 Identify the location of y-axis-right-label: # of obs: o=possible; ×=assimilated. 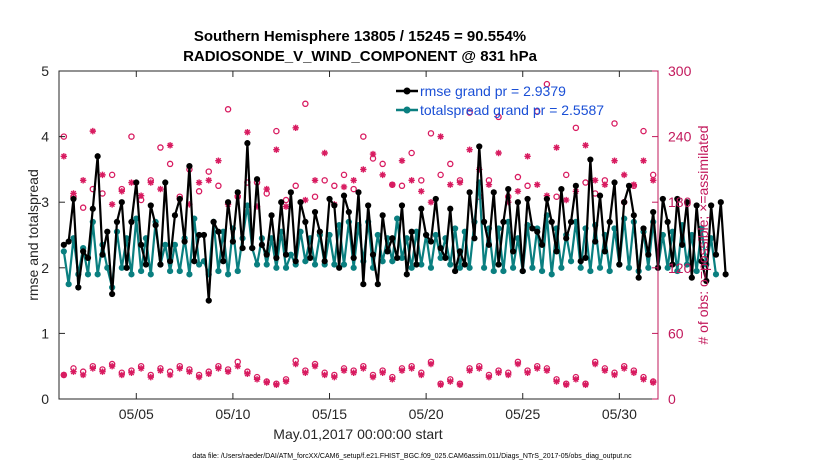
(703, 234).